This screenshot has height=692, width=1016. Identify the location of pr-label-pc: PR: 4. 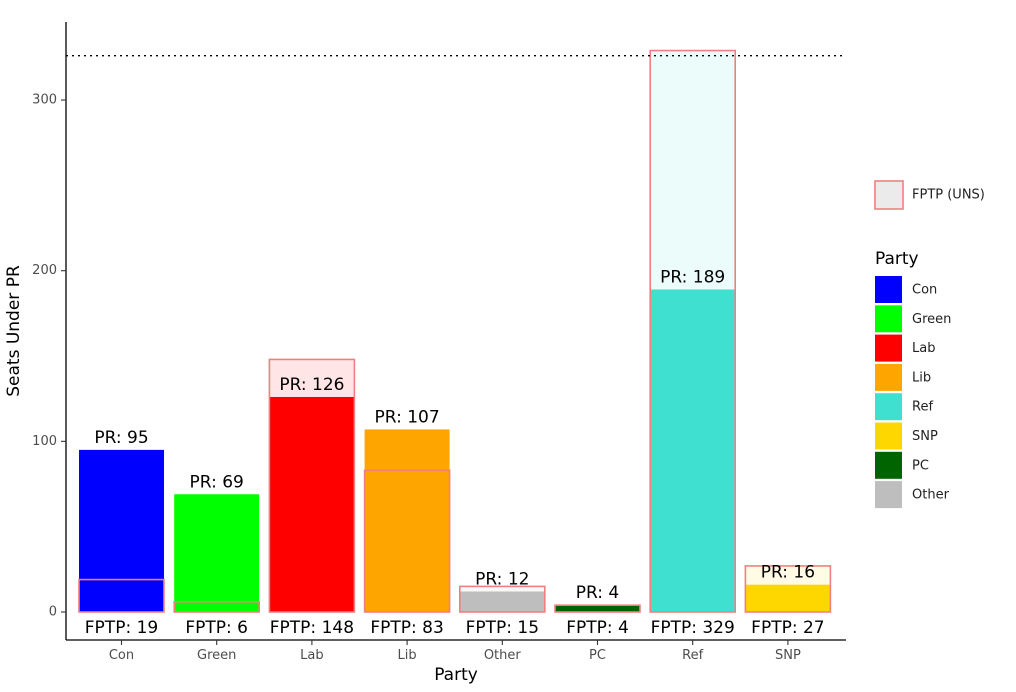
(598, 593).